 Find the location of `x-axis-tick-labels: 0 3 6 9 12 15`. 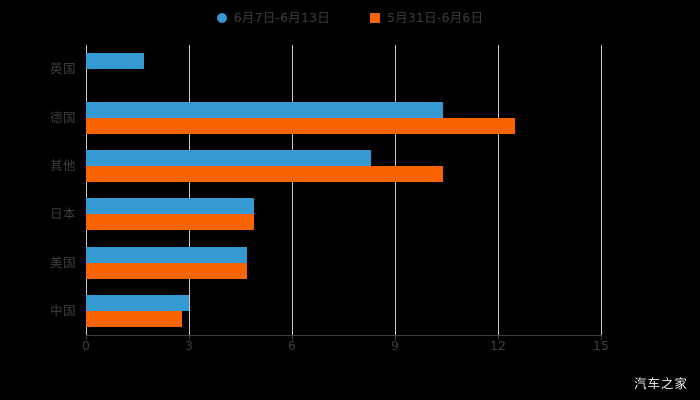

x-axis-tick-labels: 0 3 6 9 12 15 is located at coordinates (350, 349).